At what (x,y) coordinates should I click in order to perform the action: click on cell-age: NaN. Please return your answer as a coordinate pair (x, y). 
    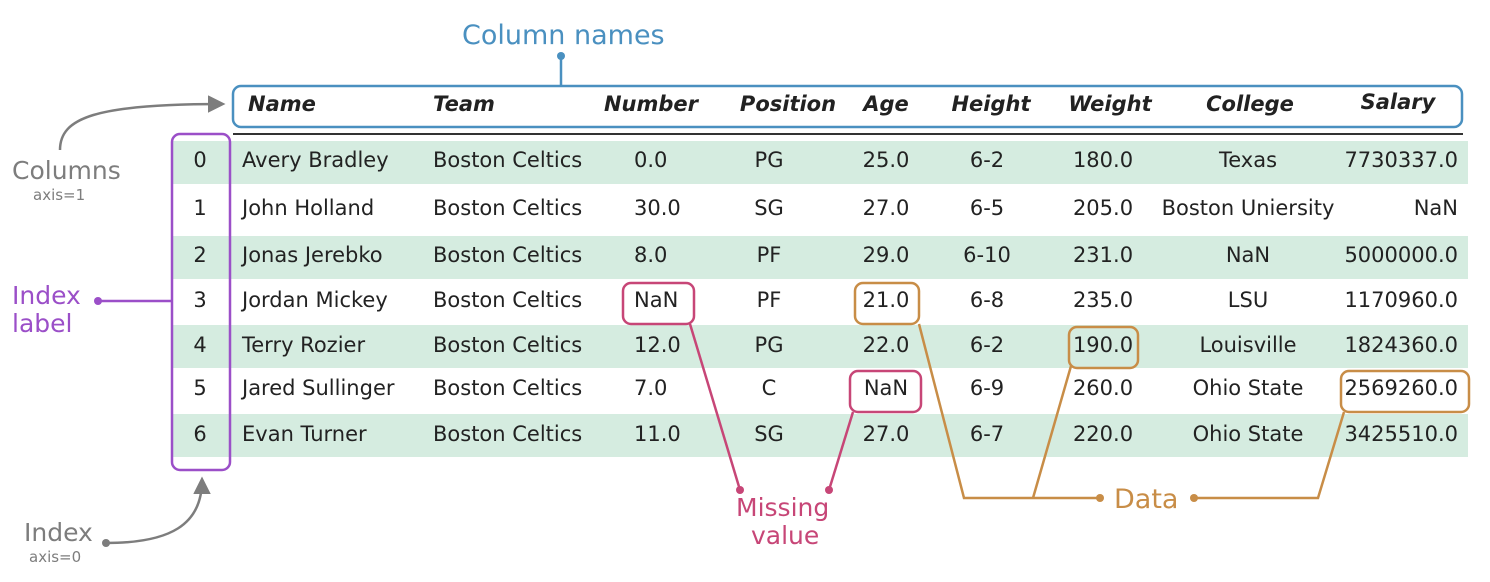
    Looking at the image, I should click on (886, 388).